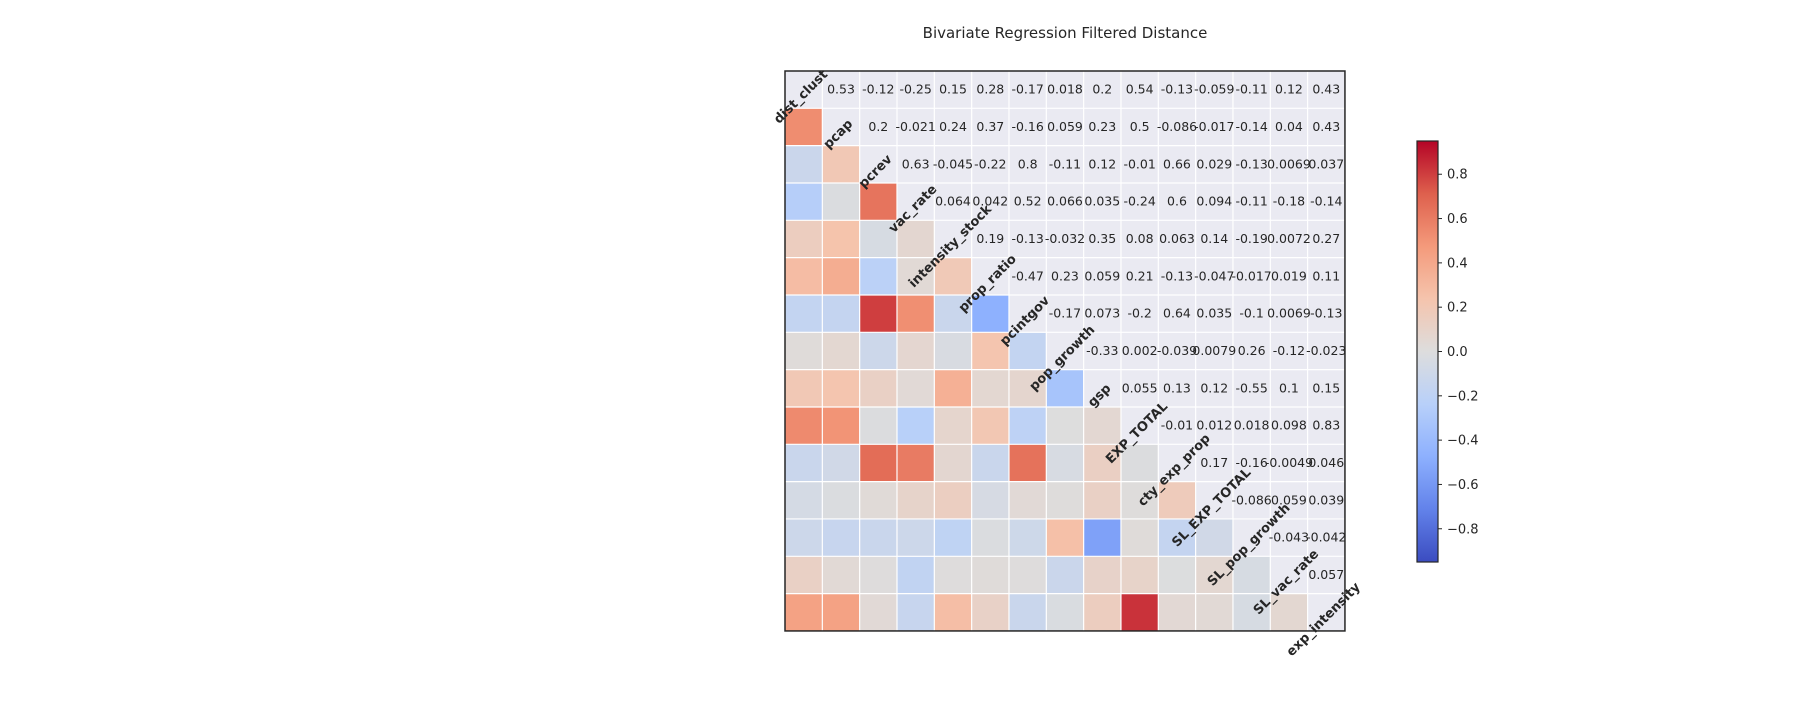 The image size is (1800, 720). I want to click on cell-value-label: -0.25, so click(915, 89).